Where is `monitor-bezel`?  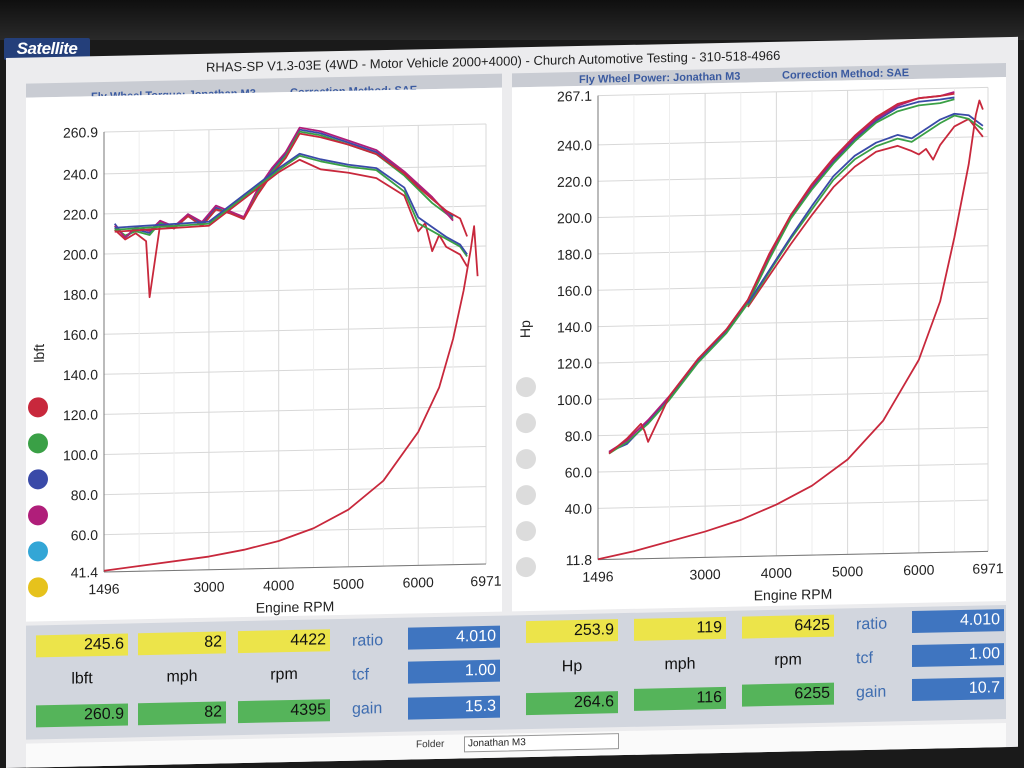
monitor-bezel is located at coordinates (512, 20).